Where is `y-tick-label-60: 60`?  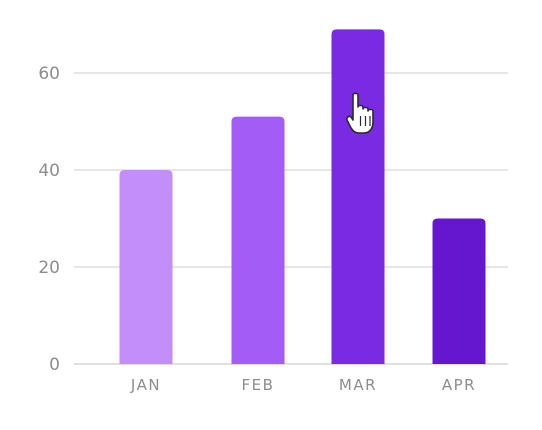 y-tick-label-60: 60 is located at coordinates (49, 74).